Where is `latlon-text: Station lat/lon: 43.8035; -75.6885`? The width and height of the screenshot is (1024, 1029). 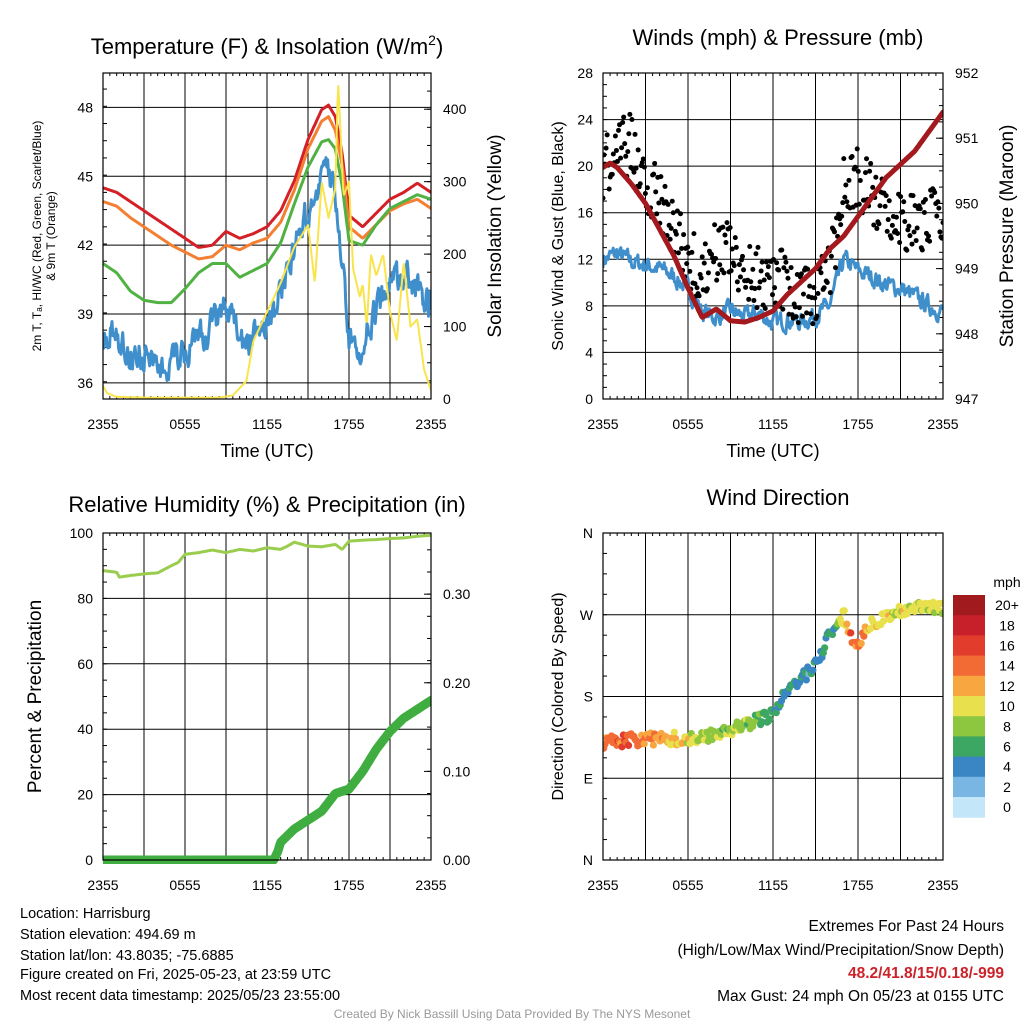
latlon-text: Station lat/lon: 43.8035; -75.6885 is located at coordinates (127, 956).